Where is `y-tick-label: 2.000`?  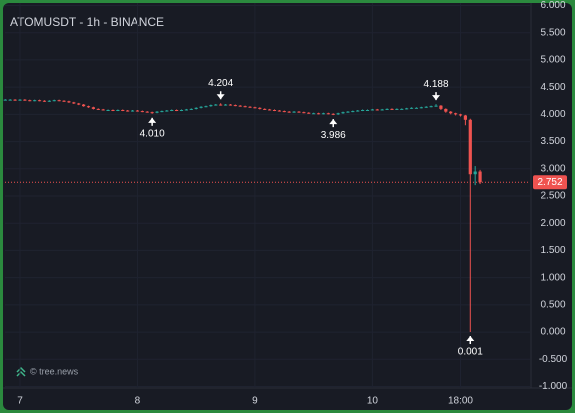
y-tick-label: 2.000 is located at coordinates (552, 223).